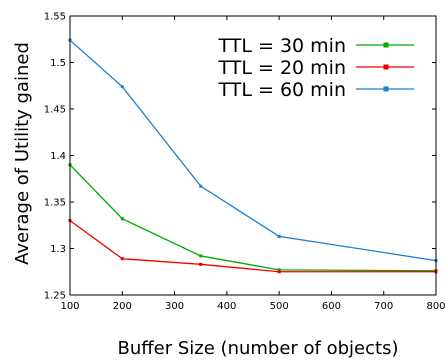  Describe the element at coordinates (258, 348) in the screenshot. I see `x-axis-title: Buffer Size (number of objects)` at that location.